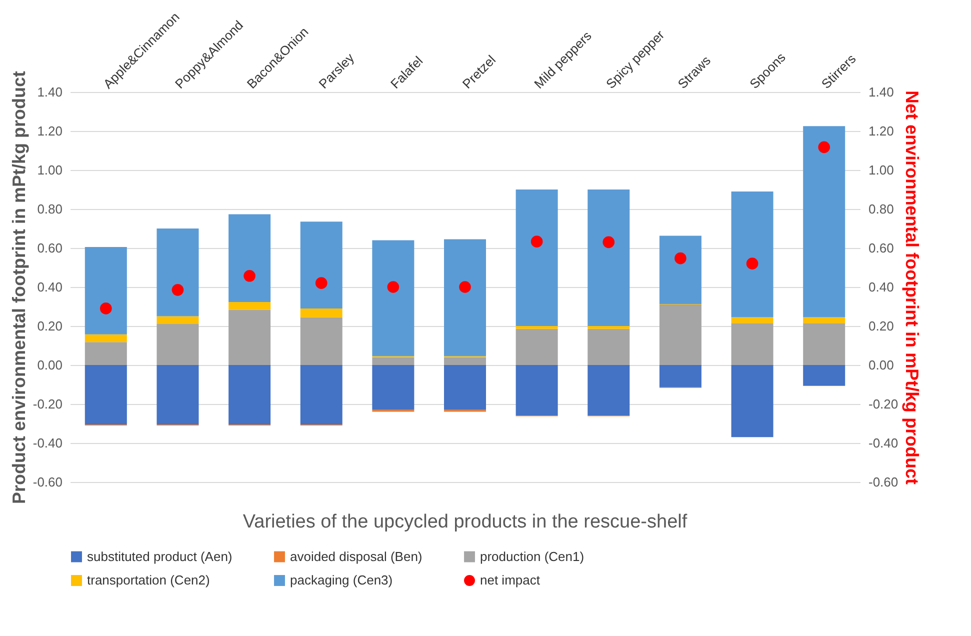 The image size is (971, 636). Describe the element at coordinates (881, 248) in the screenshot. I see `y2-tick-label: 0.60` at that location.